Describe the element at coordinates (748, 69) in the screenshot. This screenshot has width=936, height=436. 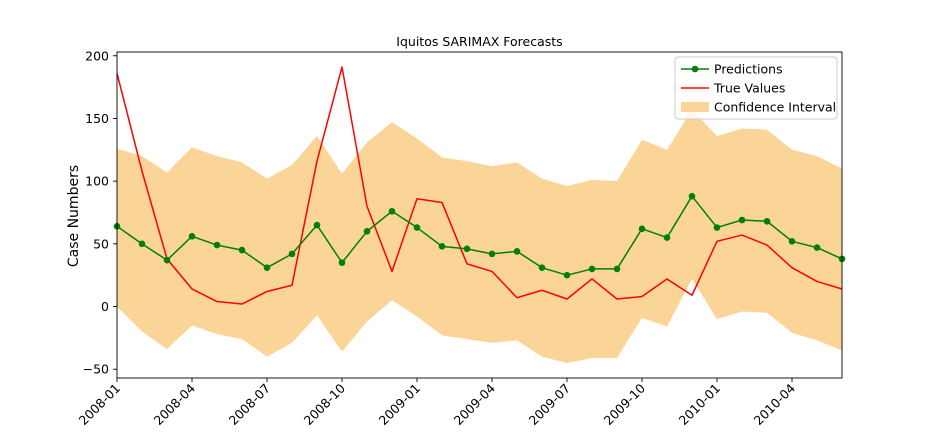
I see `legend-predictions-label: Predictions` at that location.